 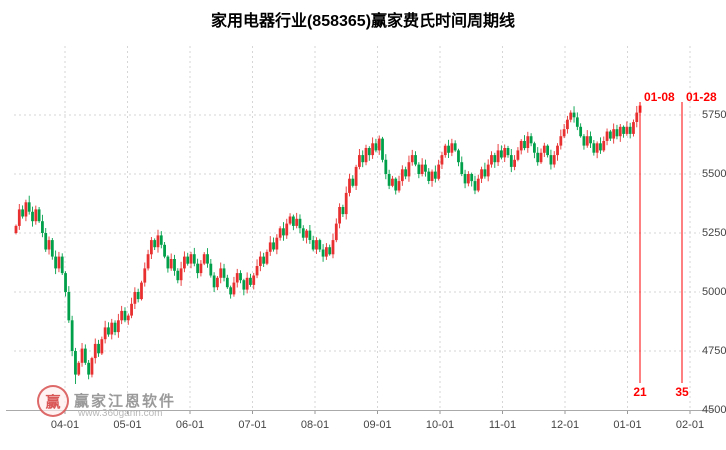 What do you see at coordinates (252, 425) in the screenshot?
I see `x-axis-label: 07-01` at bounding box center [252, 425].